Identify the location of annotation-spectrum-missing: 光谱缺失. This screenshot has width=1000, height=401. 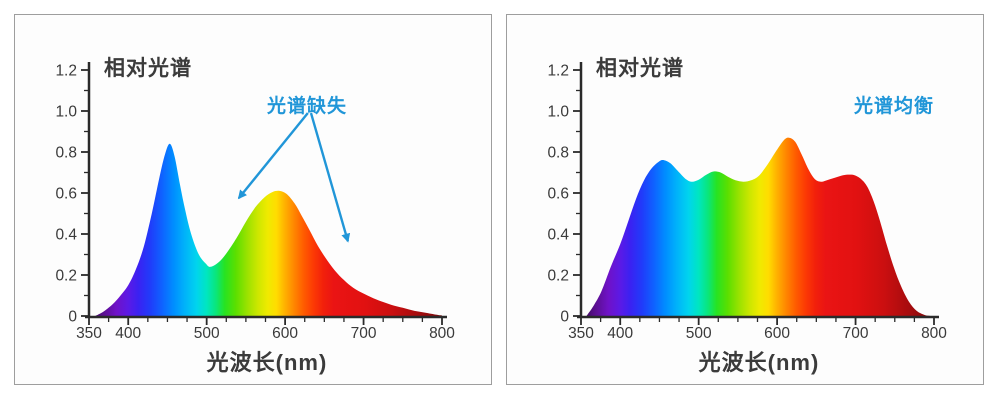
(307, 106).